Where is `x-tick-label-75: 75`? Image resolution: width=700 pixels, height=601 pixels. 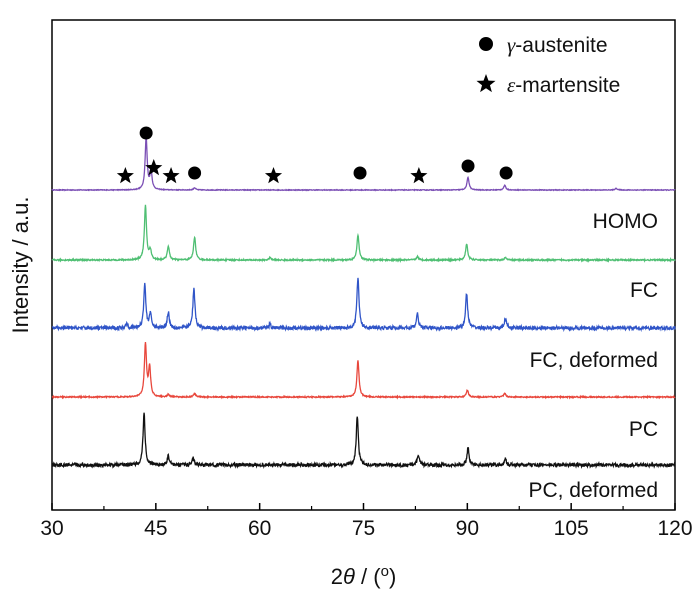 x-tick-label-75: 75 is located at coordinates (363, 528).